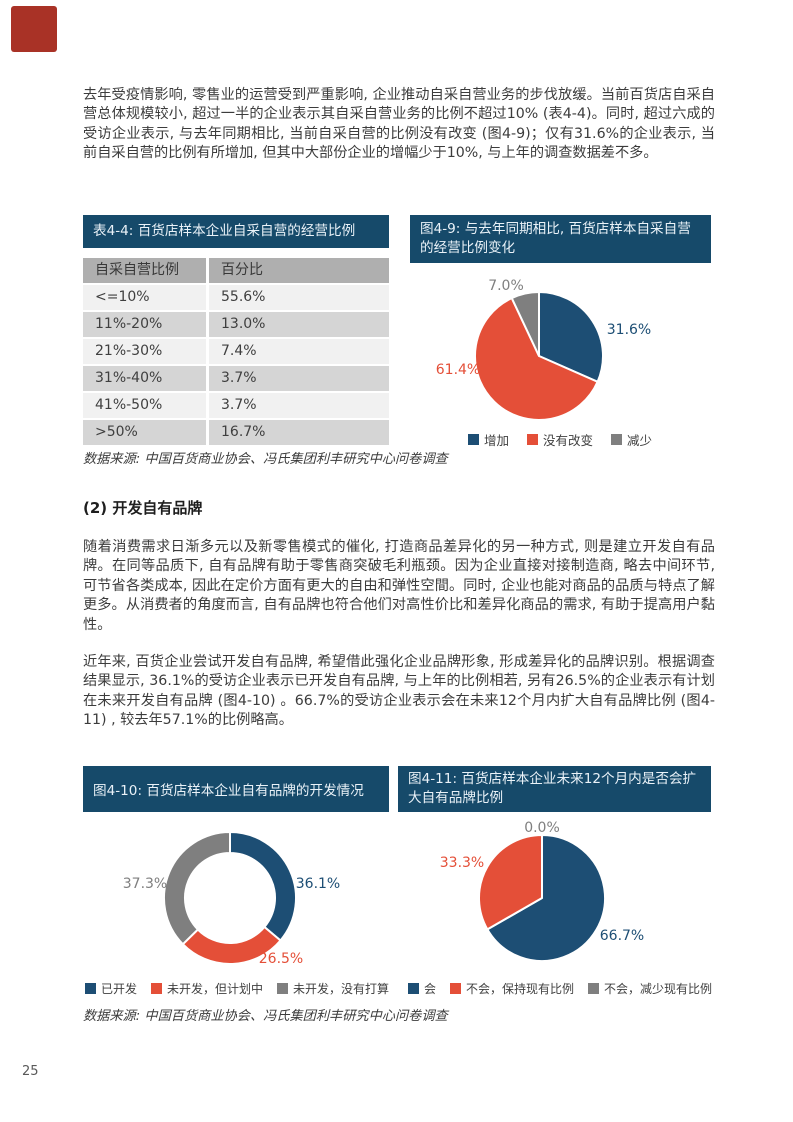  What do you see at coordinates (228, 791) in the screenshot?
I see `fig4-10-title: 图4-10: 百货店样本企业自有品牌的开发情况` at bounding box center [228, 791].